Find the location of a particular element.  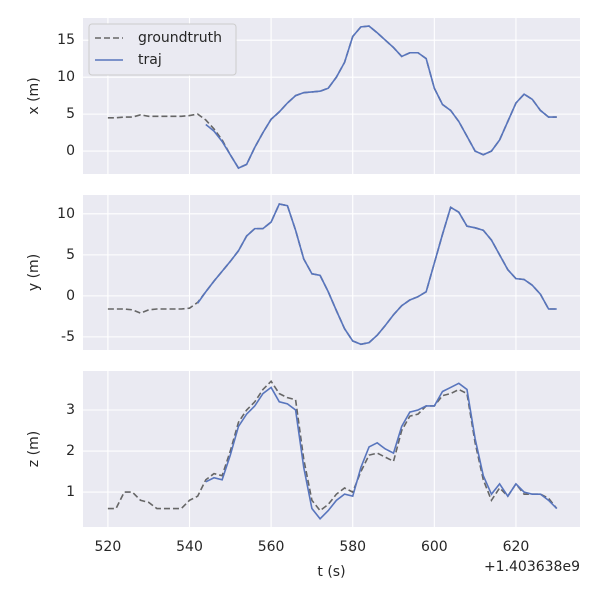

x-tick-label: 580 is located at coordinates (352, 547).